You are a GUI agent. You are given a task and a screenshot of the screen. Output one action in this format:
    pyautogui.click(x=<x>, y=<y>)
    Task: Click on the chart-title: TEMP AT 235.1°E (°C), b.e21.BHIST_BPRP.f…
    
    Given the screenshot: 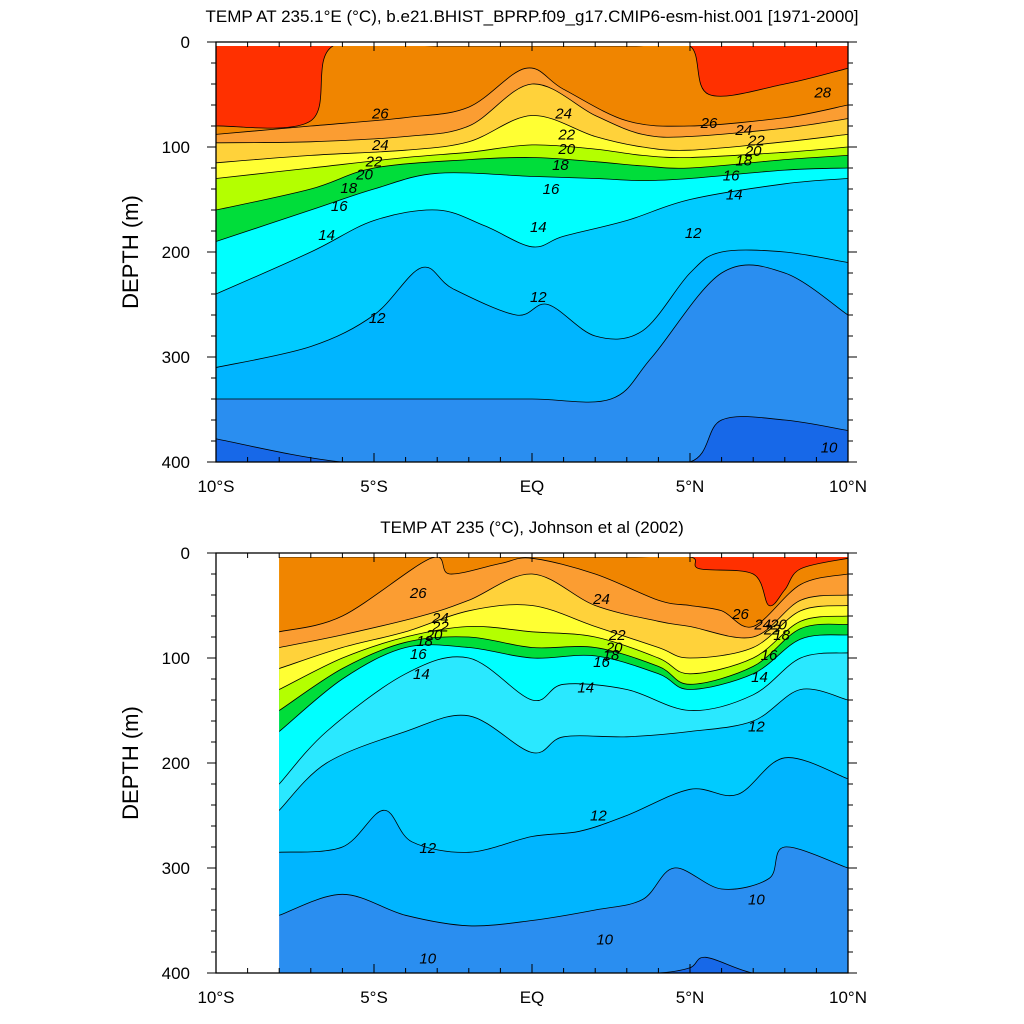 What is the action you would take?
    pyautogui.click(x=531, y=16)
    